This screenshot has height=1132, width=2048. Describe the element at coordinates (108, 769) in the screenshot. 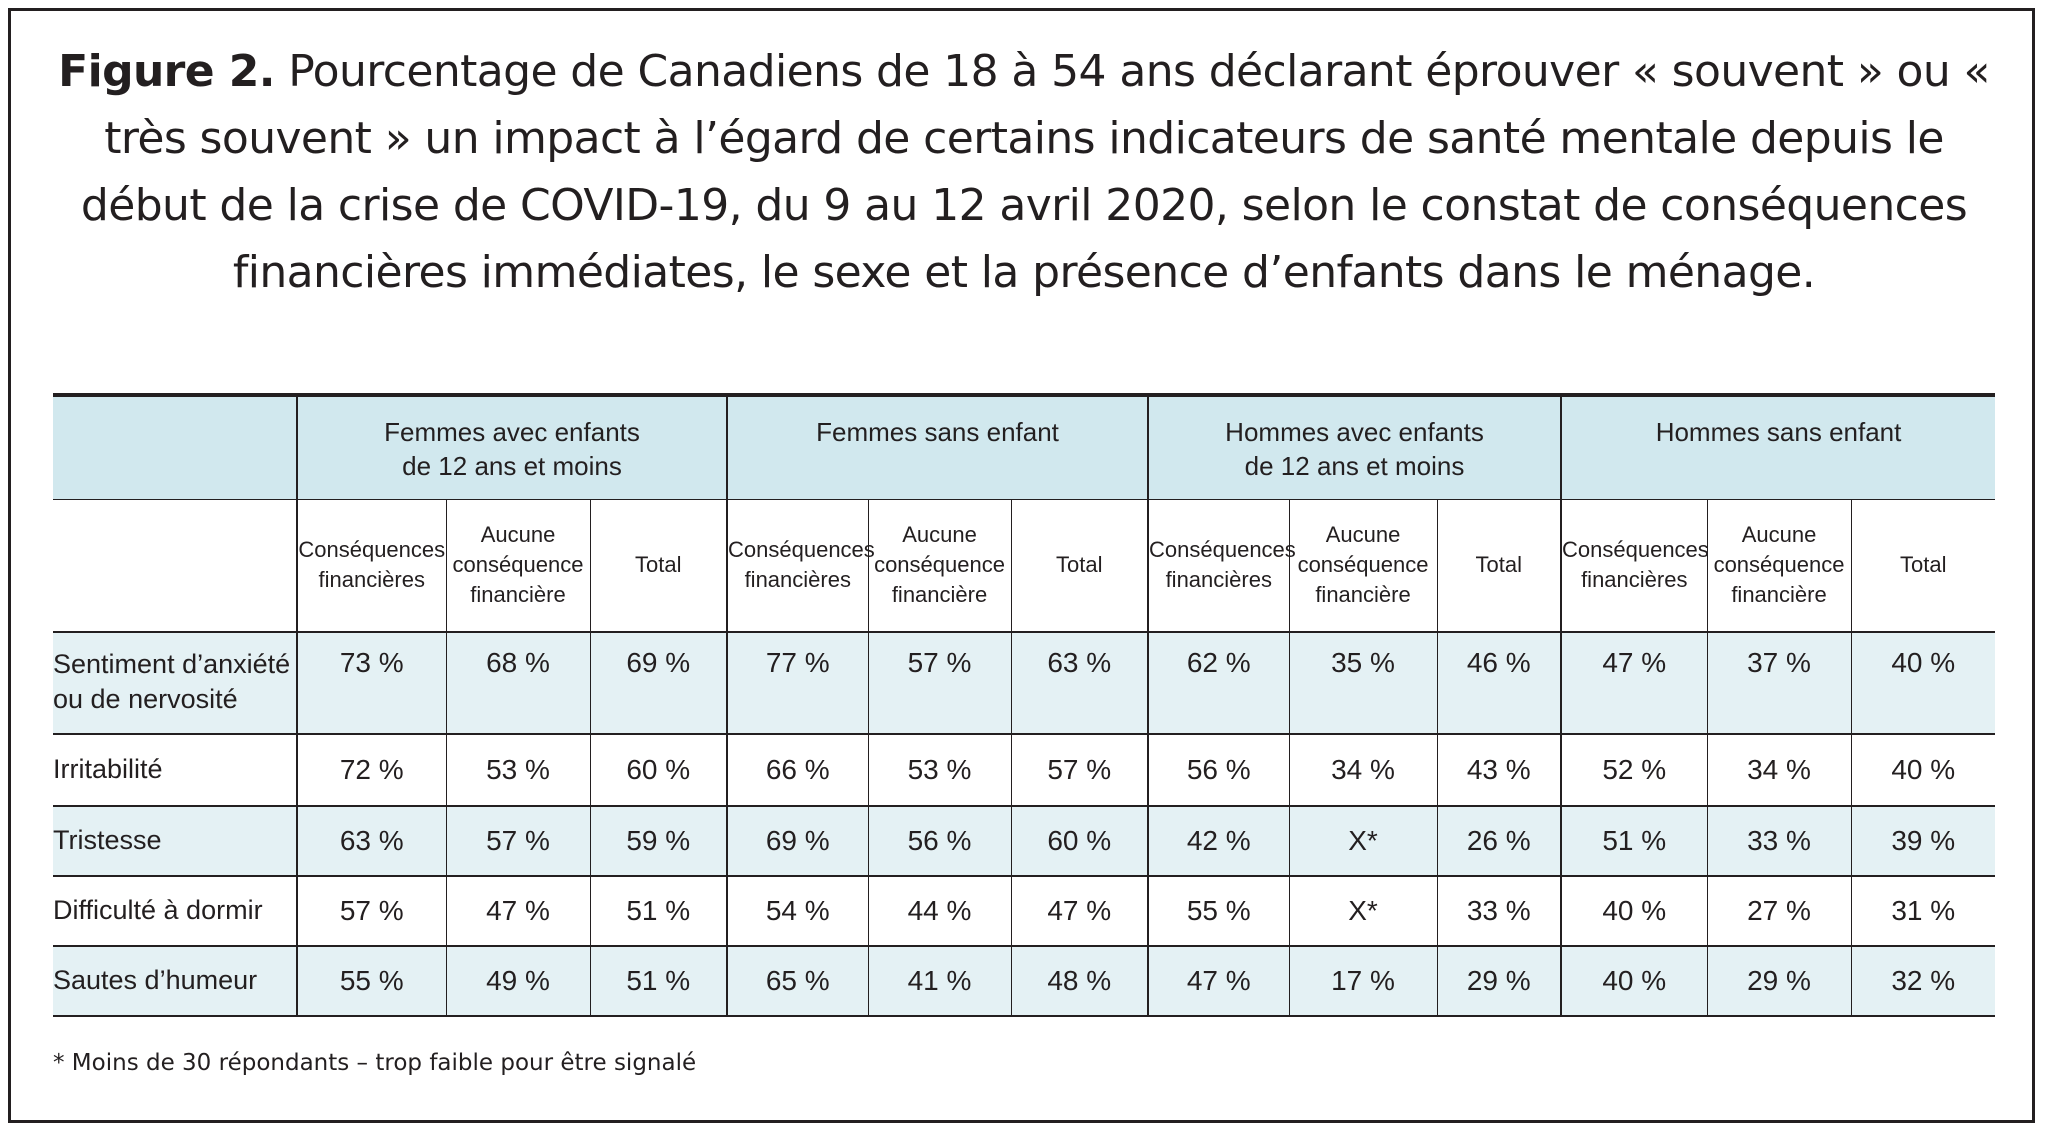

I see `row-label-line: Irritabilité` at that location.